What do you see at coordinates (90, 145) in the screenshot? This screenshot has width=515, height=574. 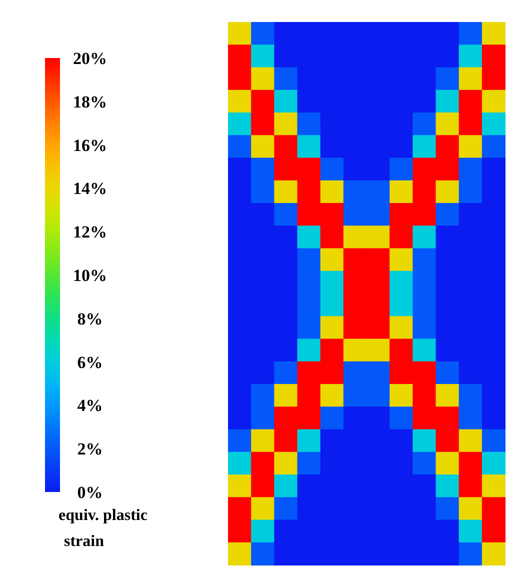 I see `color-bar-label: 16%` at bounding box center [90, 145].